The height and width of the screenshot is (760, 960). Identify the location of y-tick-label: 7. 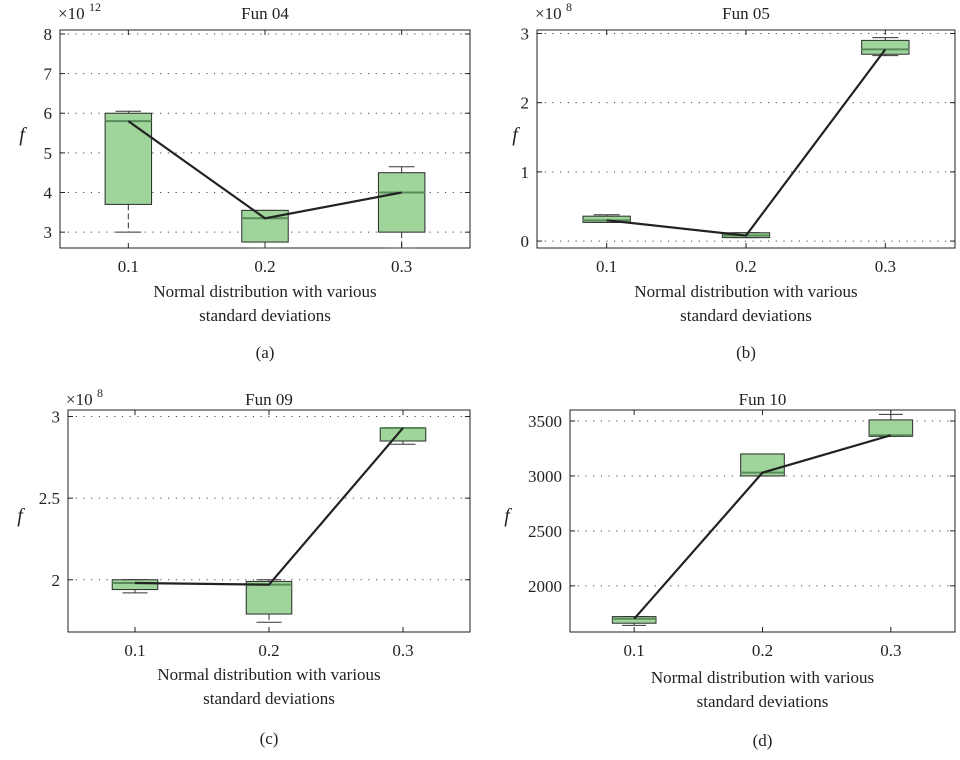
(48, 74).